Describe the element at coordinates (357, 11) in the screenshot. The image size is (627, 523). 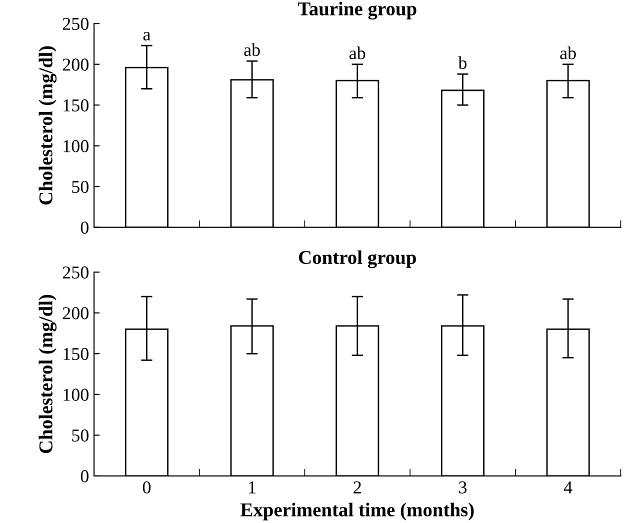
I see `chart-title: Taurine group` at that location.